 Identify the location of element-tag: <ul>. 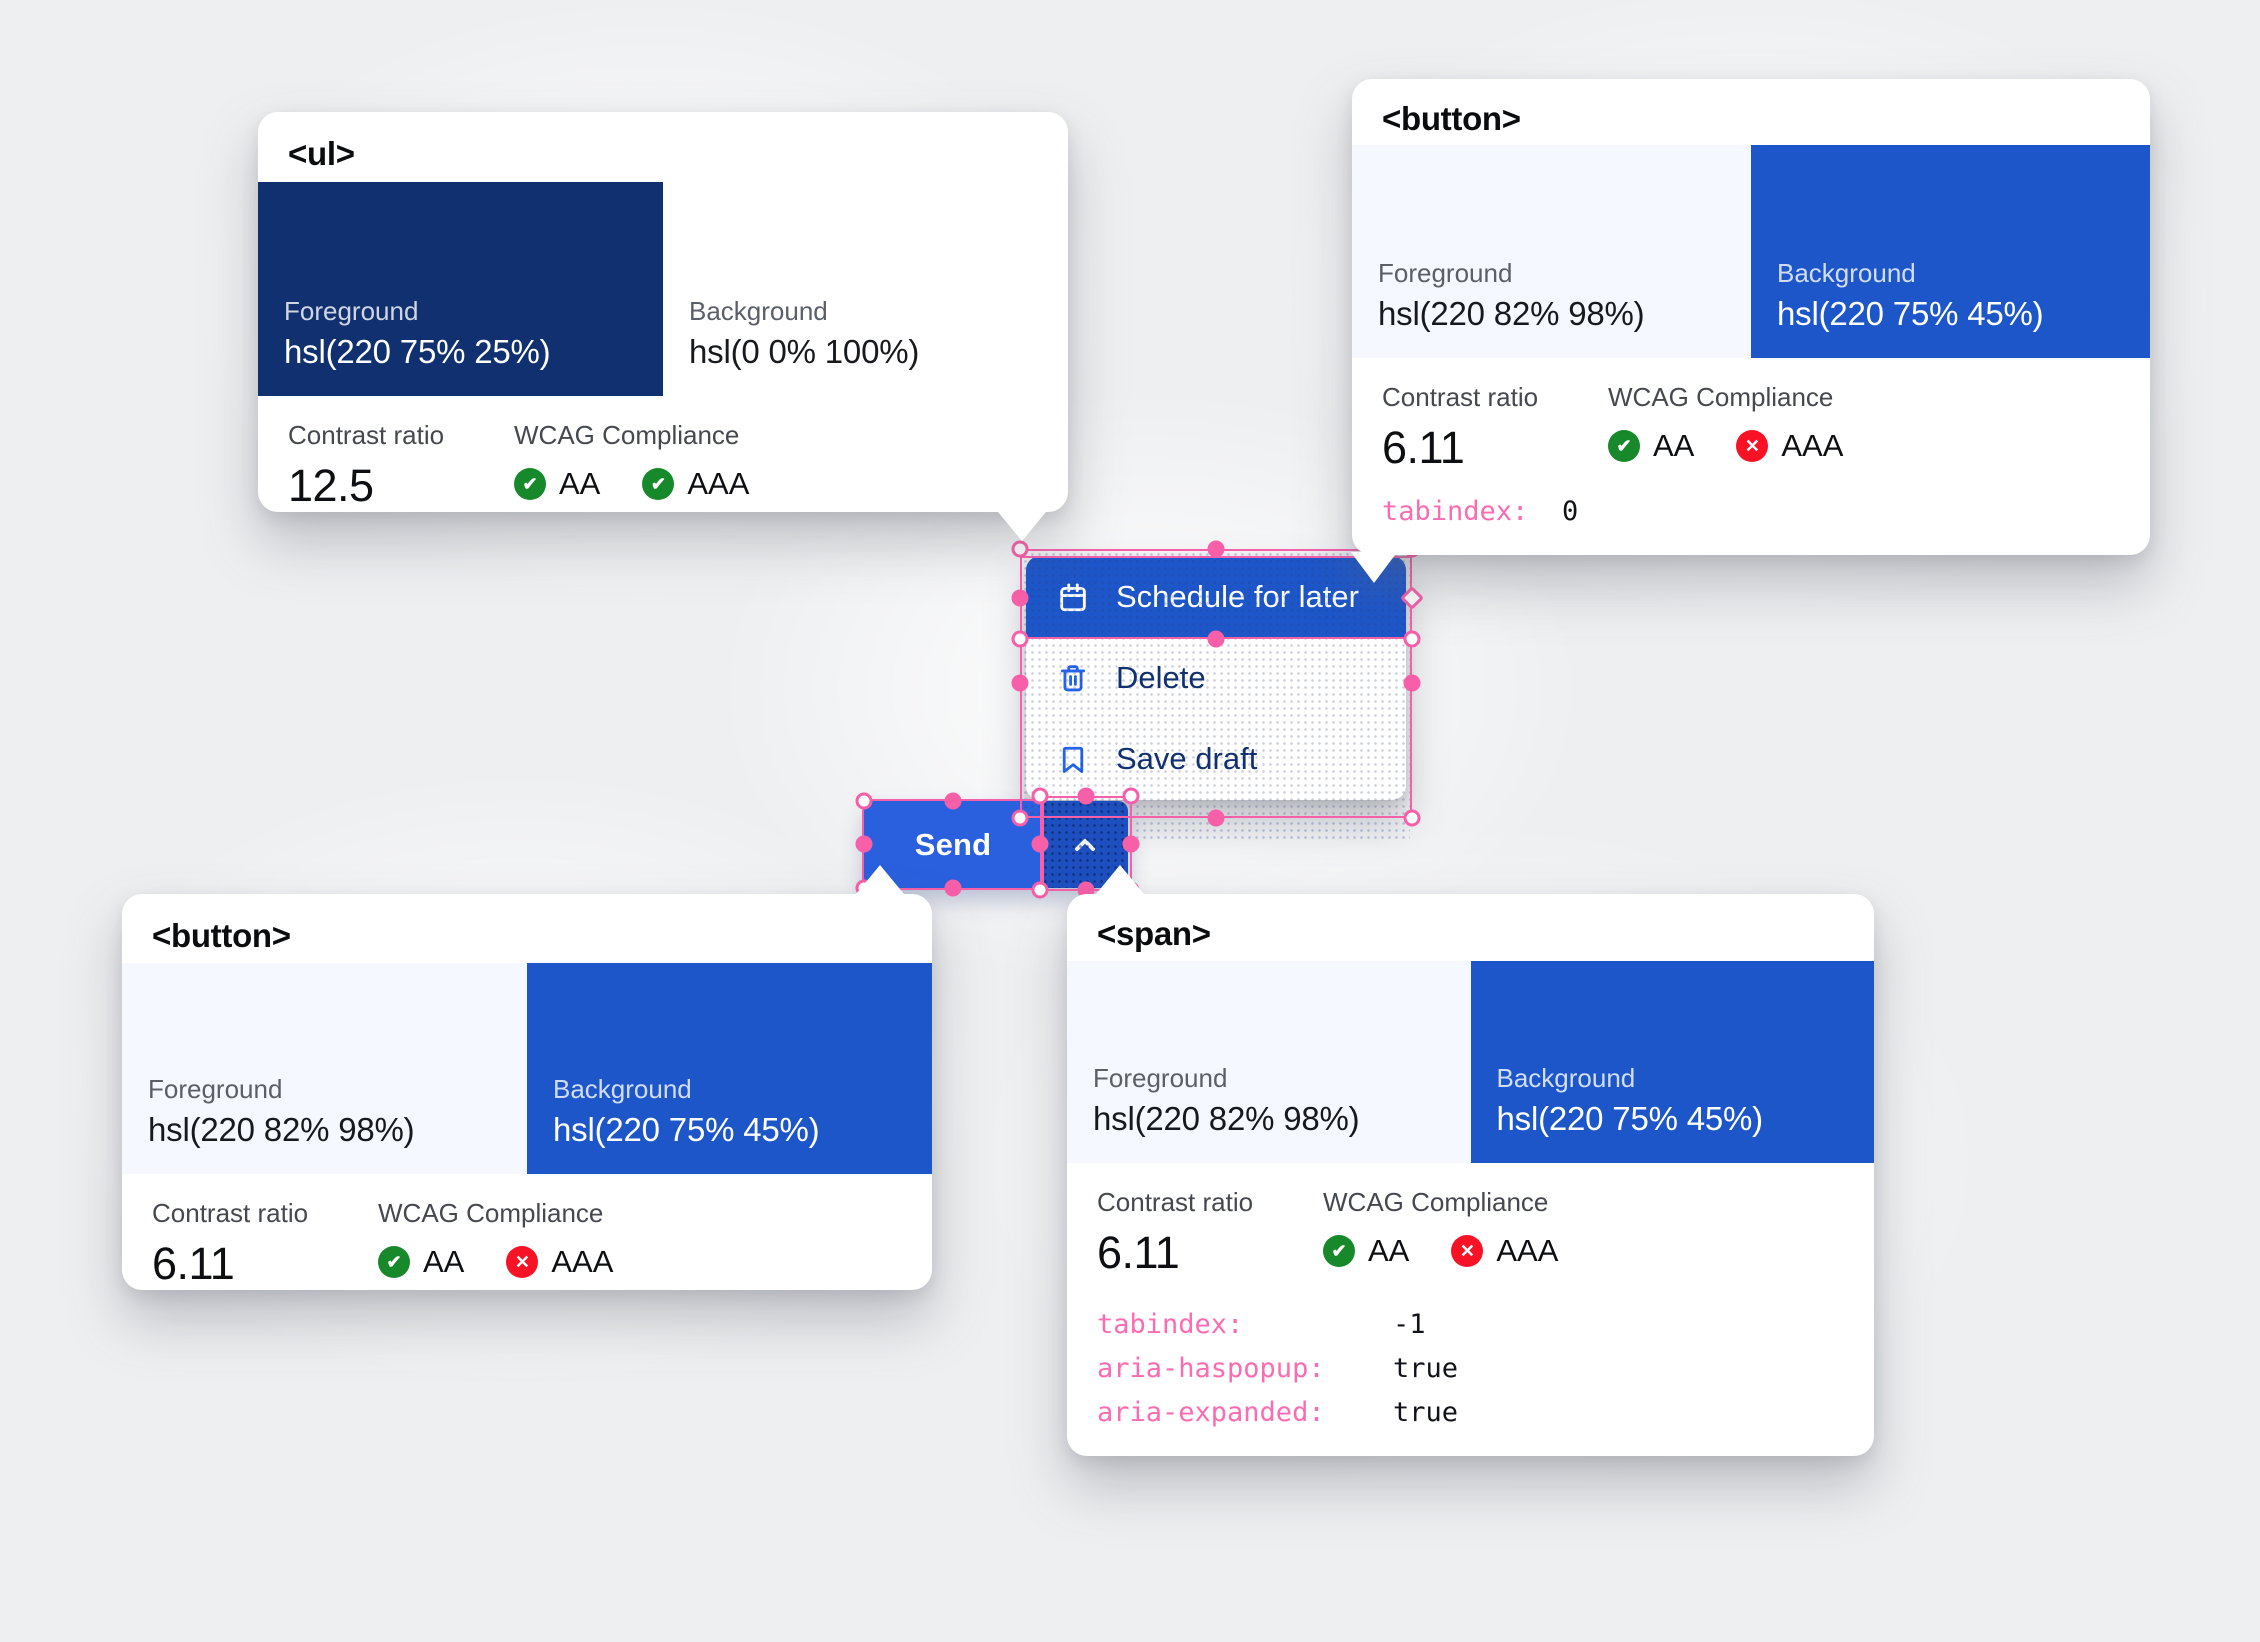
(321, 153).